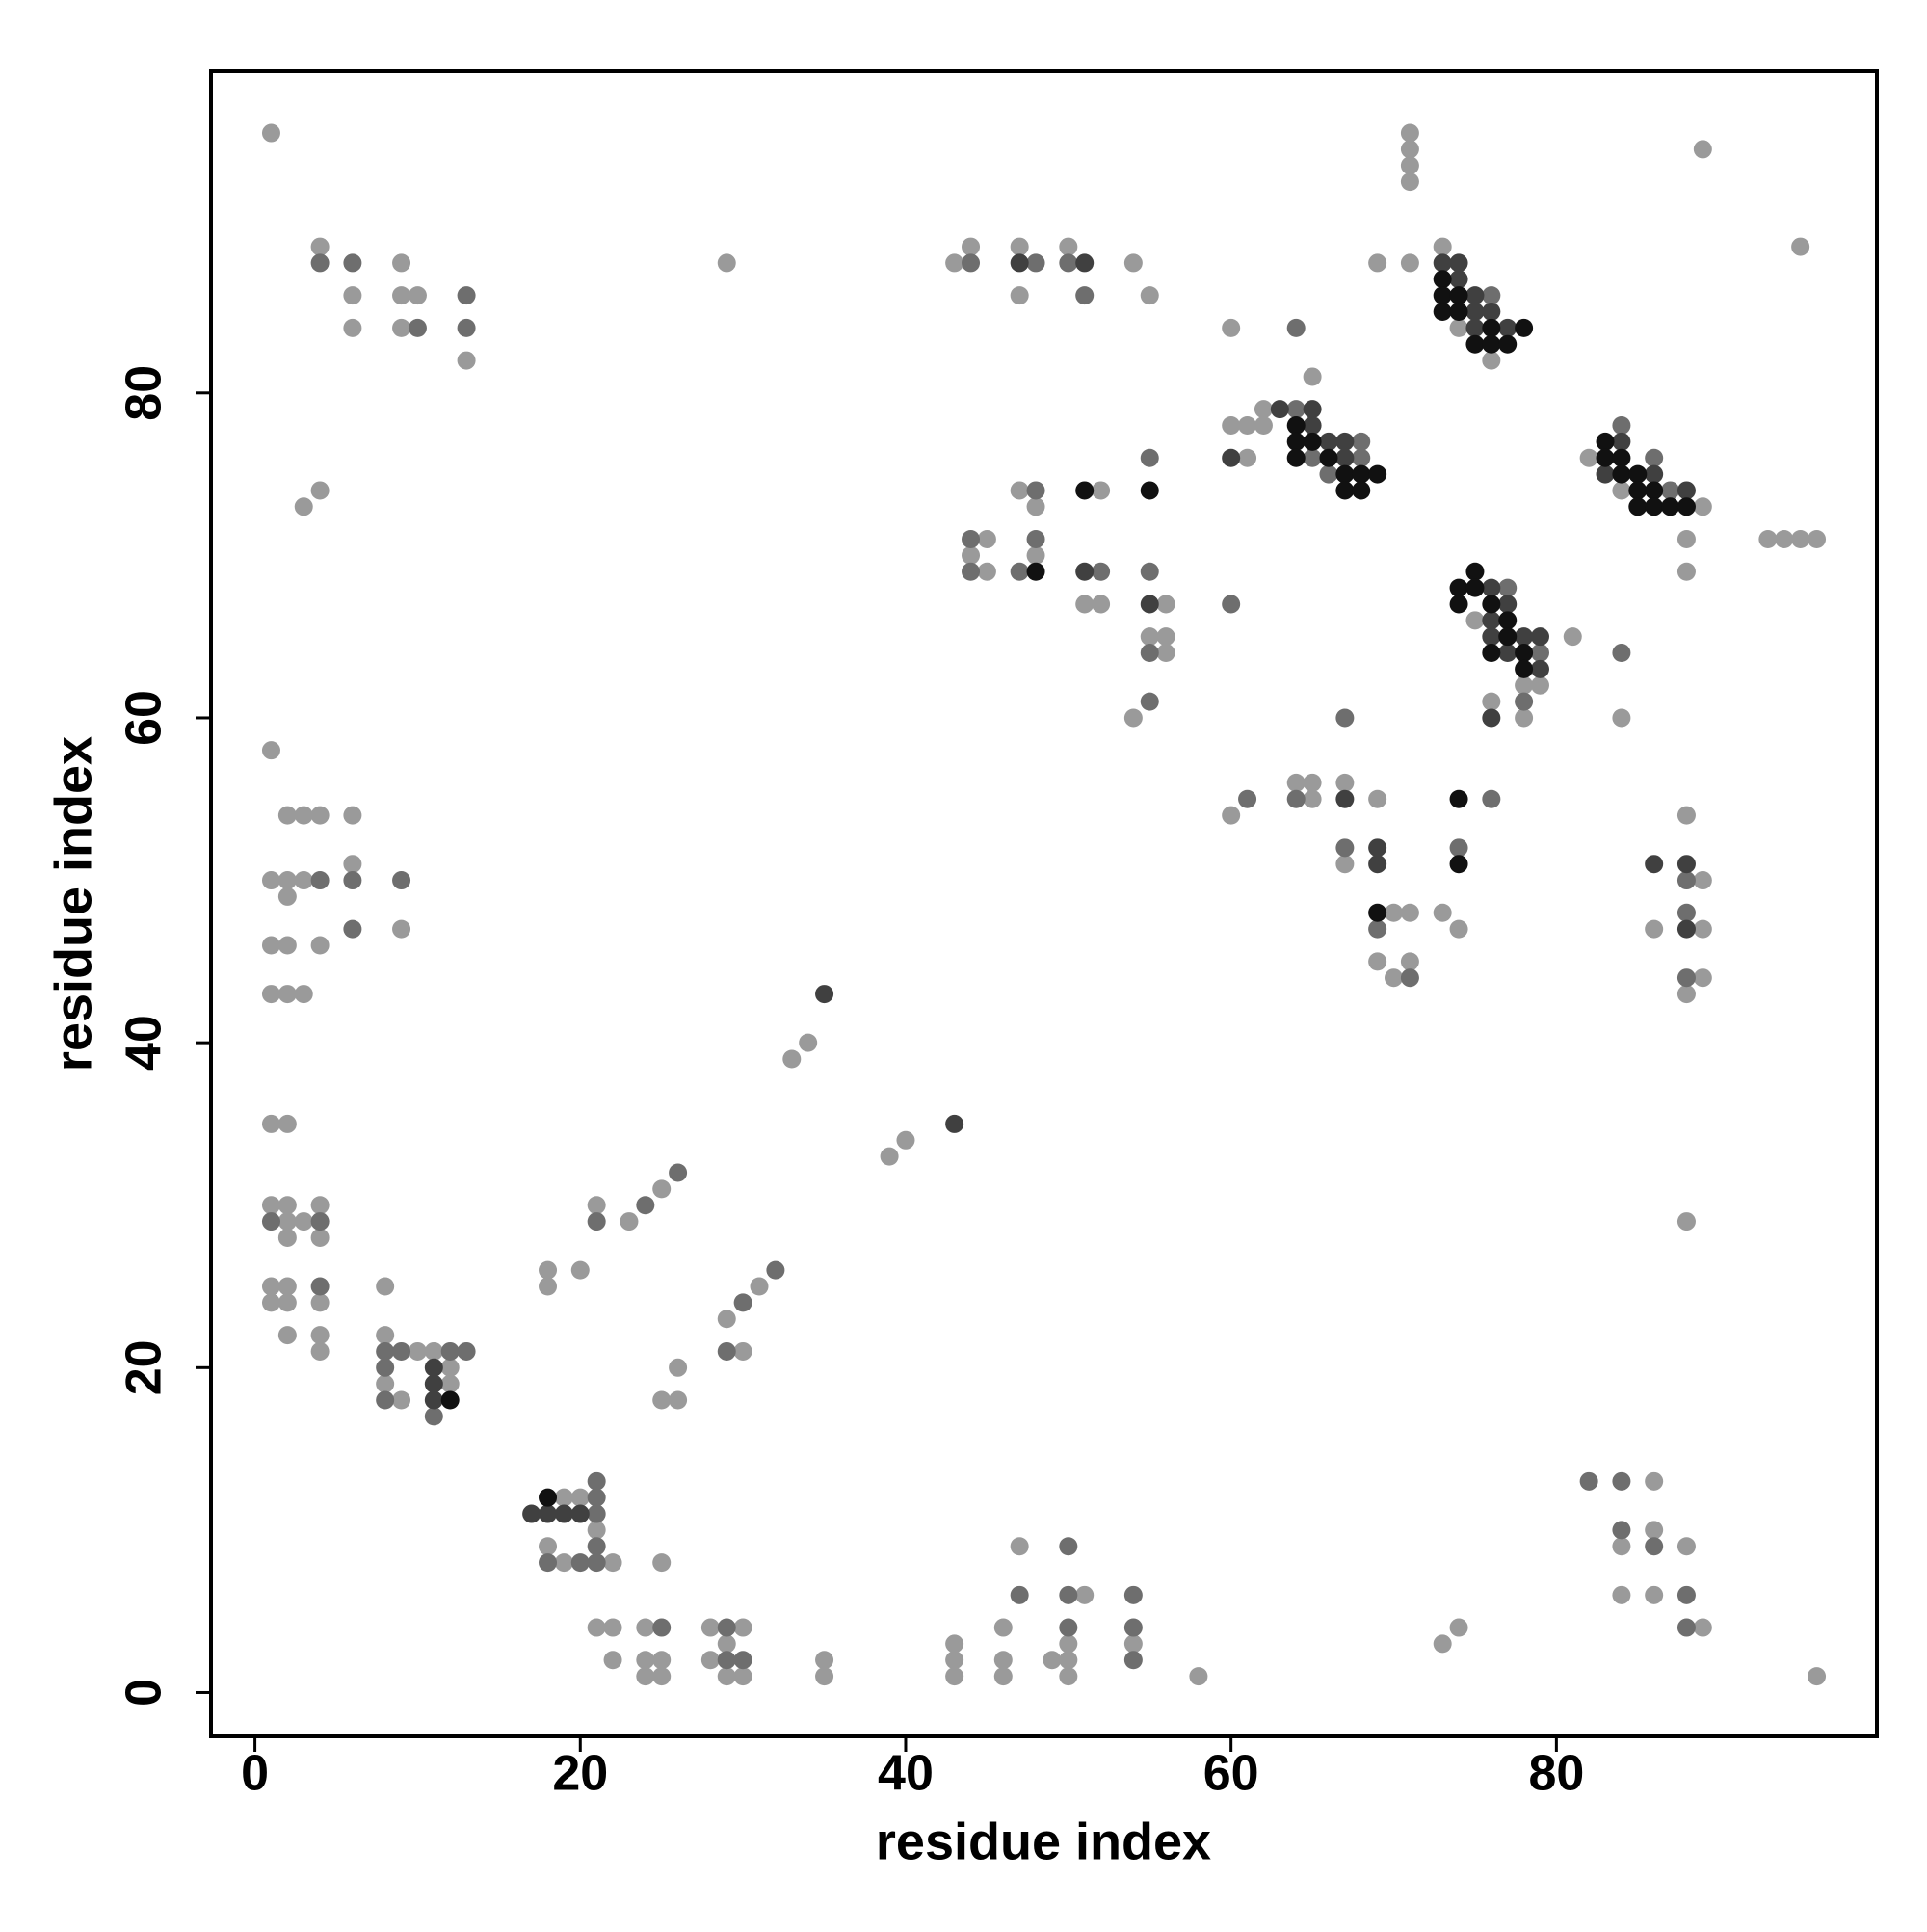 This screenshot has height=1932, width=1927. Describe the element at coordinates (144, 718) in the screenshot. I see `y-tick-label: 60` at that location.